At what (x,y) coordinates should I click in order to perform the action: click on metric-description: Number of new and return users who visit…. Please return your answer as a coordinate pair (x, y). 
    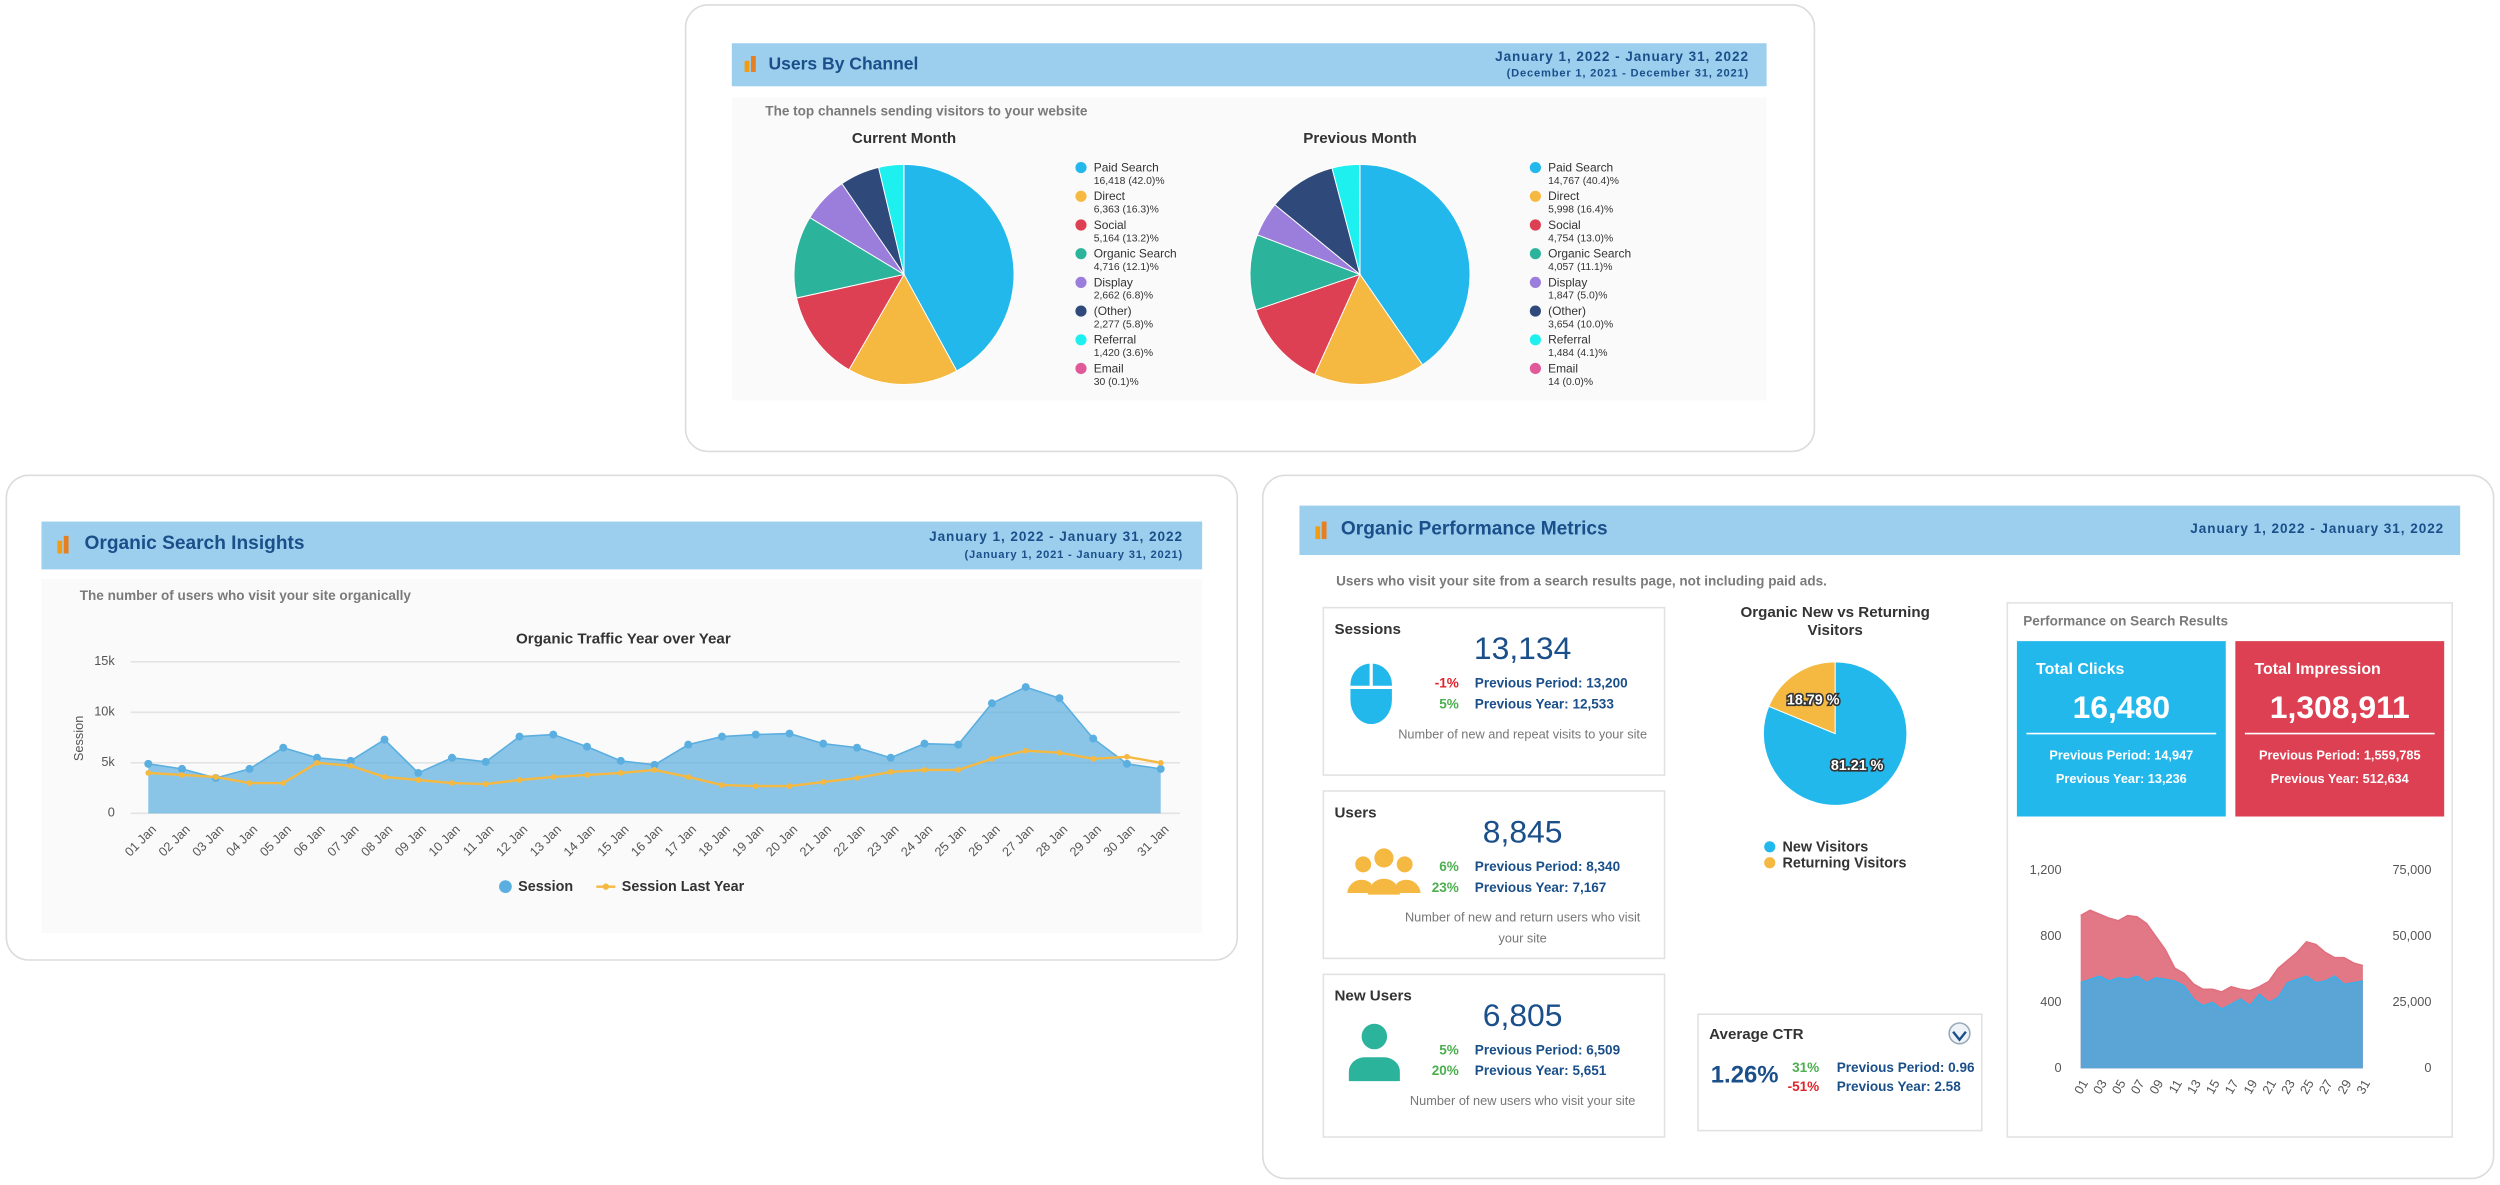
    Looking at the image, I should click on (1522, 928).